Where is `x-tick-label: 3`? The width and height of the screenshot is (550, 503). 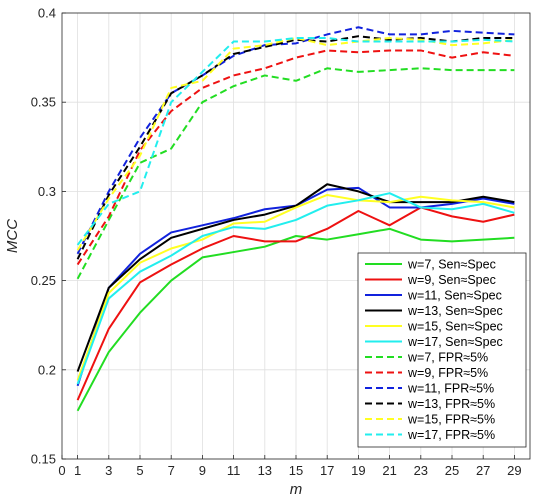
x-tick-label: 3 is located at coordinates (108, 470).